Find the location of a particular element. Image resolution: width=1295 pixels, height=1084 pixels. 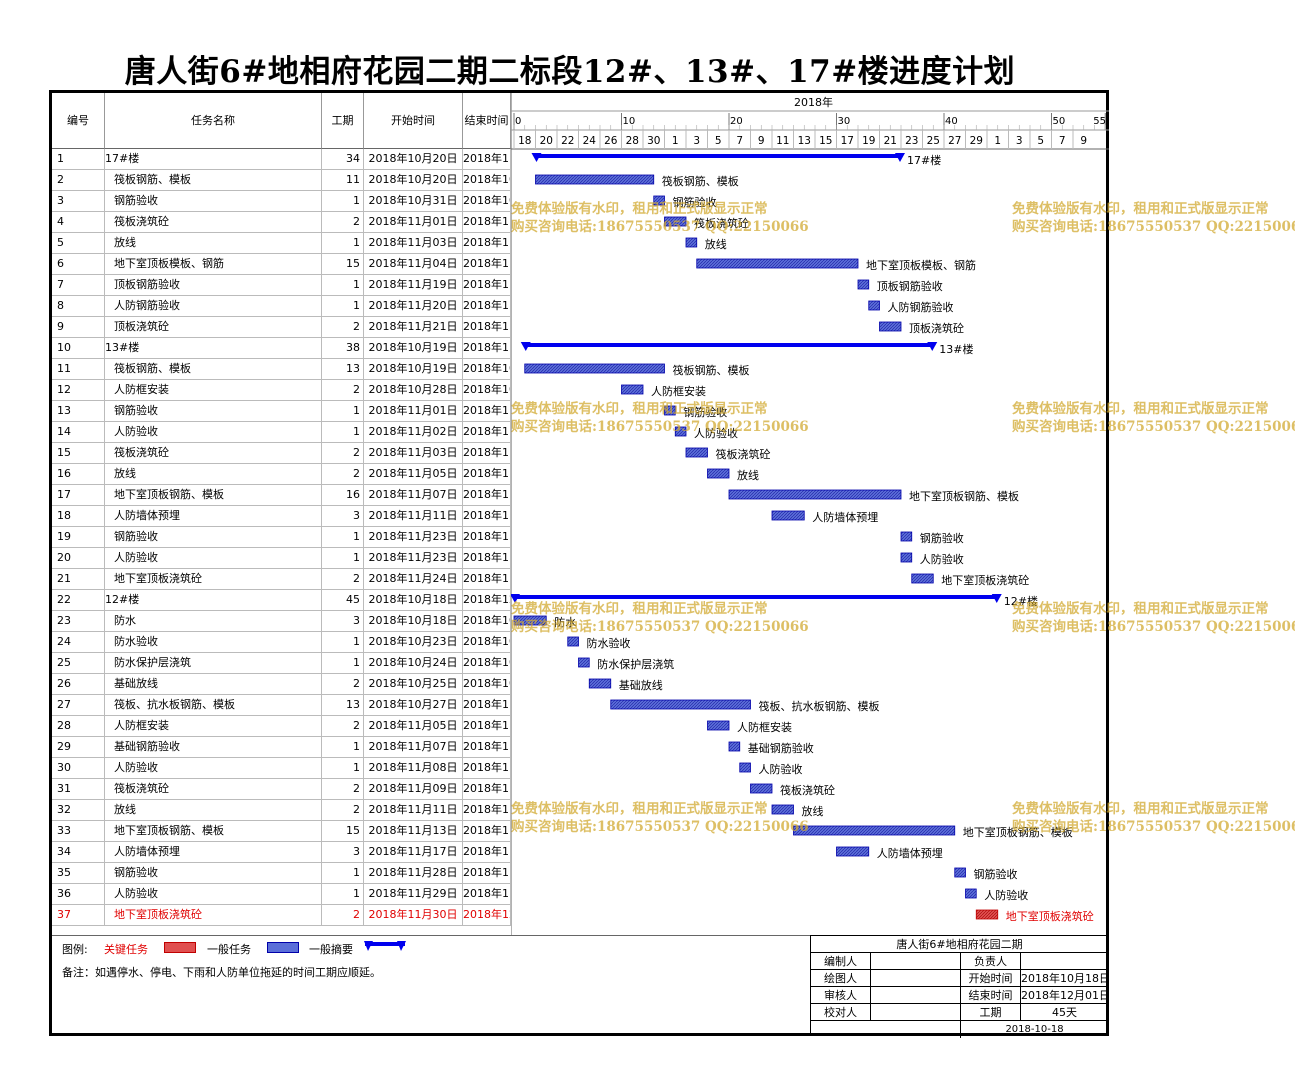

task-name: 地下室顶板钢筋、模板 is located at coordinates (213, 495).